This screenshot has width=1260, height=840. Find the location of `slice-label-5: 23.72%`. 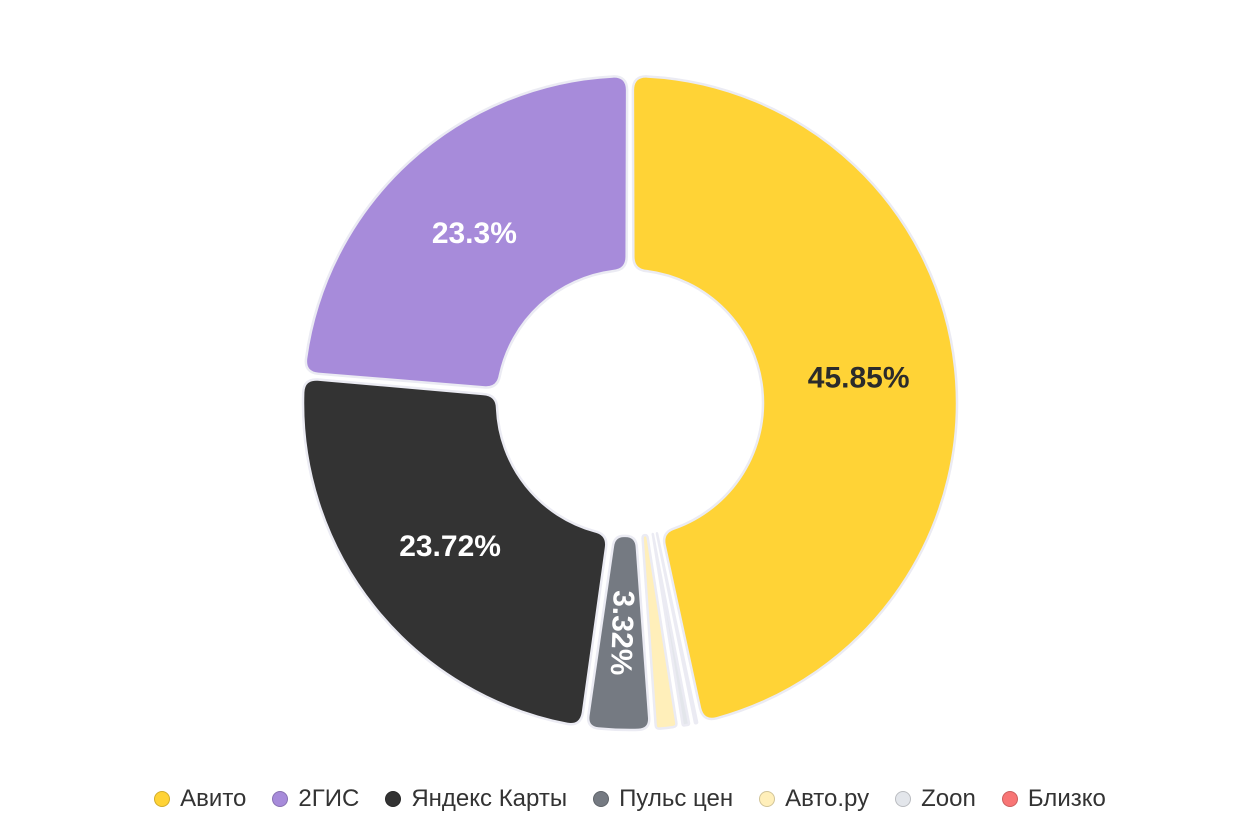

slice-label-5: 23.72% is located at coordinates (450, 546).